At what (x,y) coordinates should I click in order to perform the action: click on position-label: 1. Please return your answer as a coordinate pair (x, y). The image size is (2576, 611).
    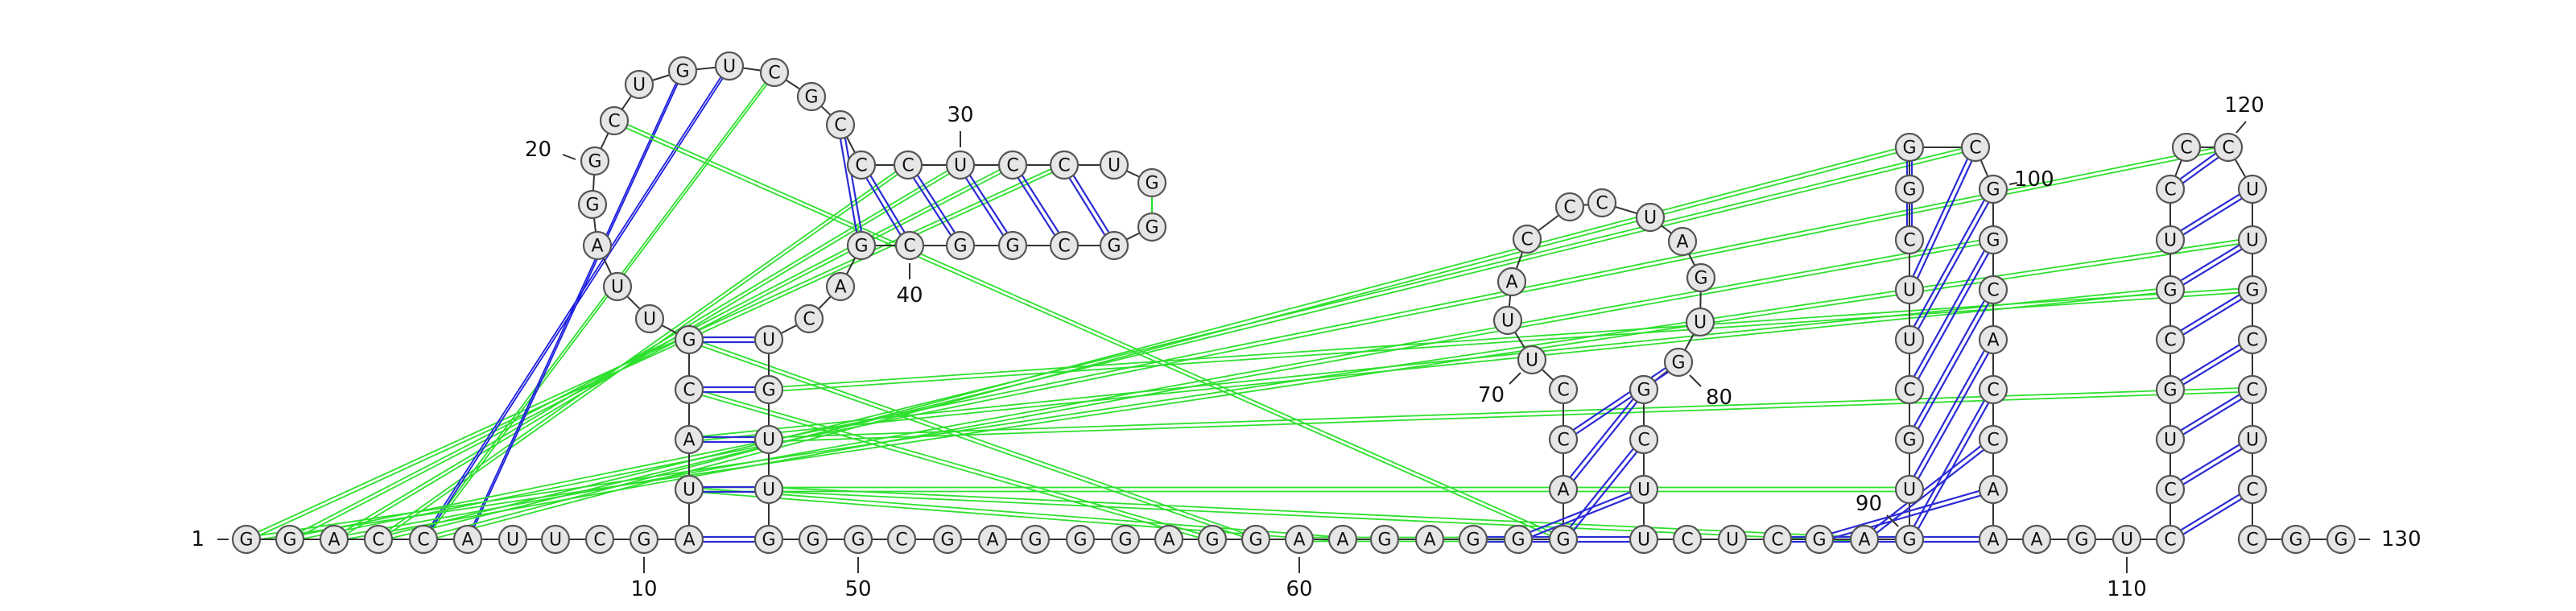
    Looking at the image, I should click on (197, 539).